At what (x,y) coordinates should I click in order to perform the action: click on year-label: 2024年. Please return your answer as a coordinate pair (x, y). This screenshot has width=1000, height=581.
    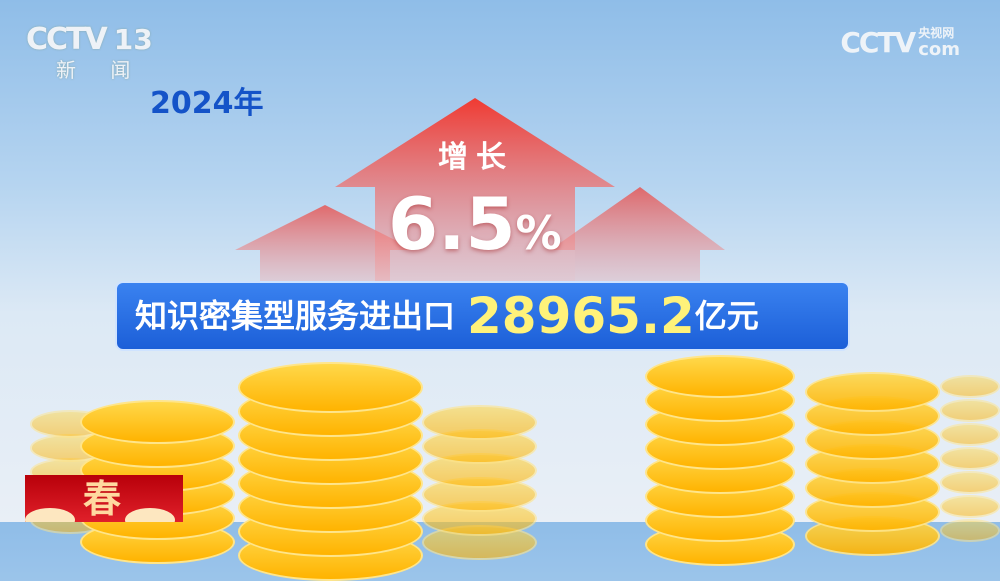
    Looking at the image, I should click on (207, 103).